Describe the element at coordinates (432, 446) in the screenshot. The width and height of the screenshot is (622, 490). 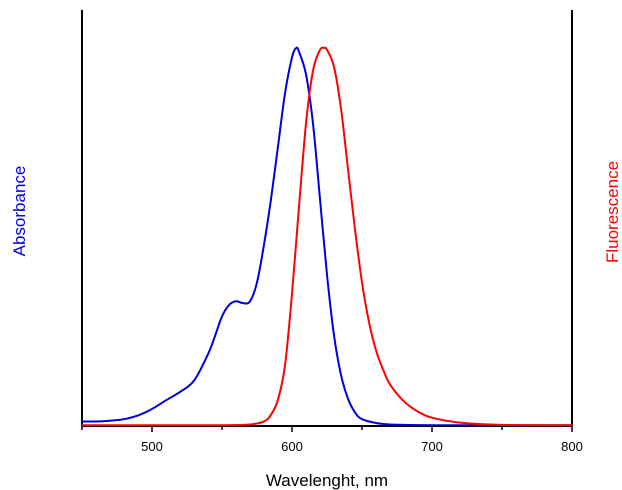
I see `x-tick-label: 700` at that location.